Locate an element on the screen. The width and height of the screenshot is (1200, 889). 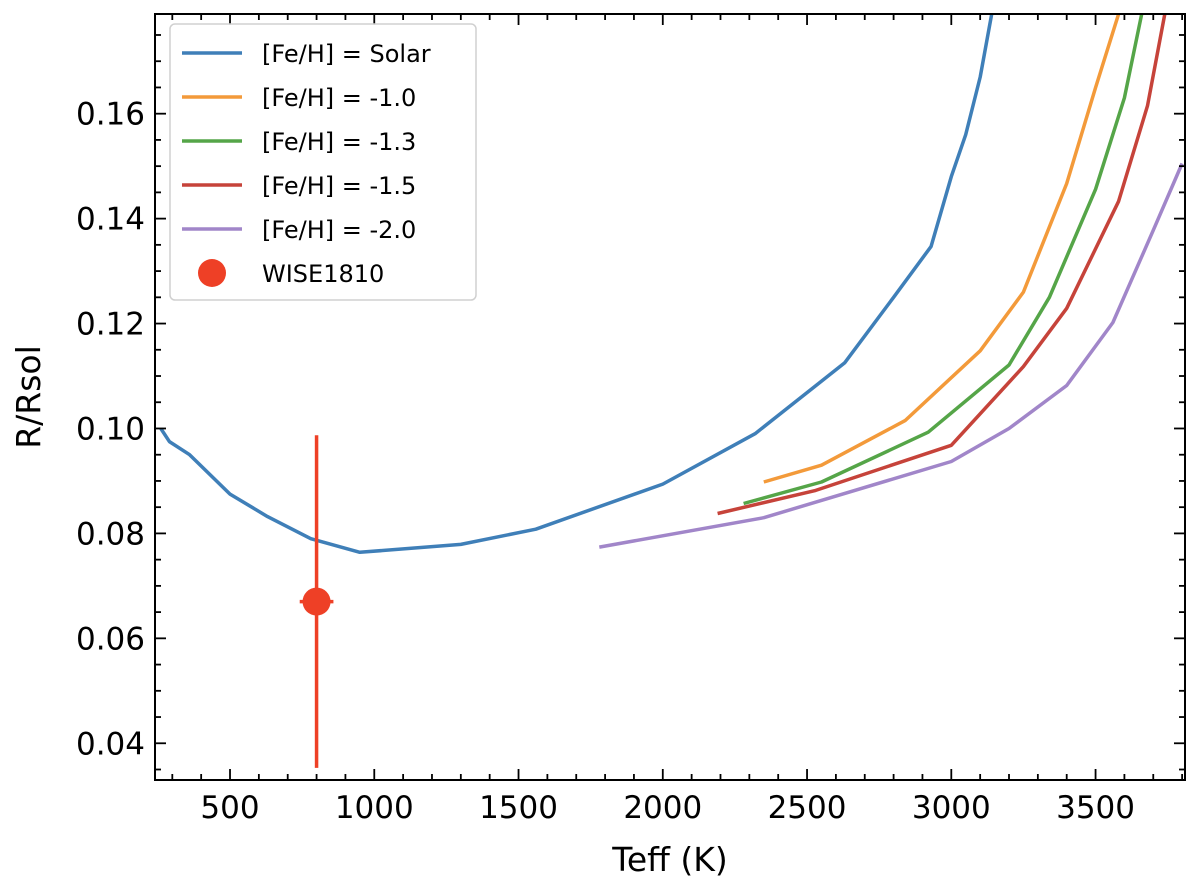
x-tick-label: 500 is located at coordinates (229, 808).